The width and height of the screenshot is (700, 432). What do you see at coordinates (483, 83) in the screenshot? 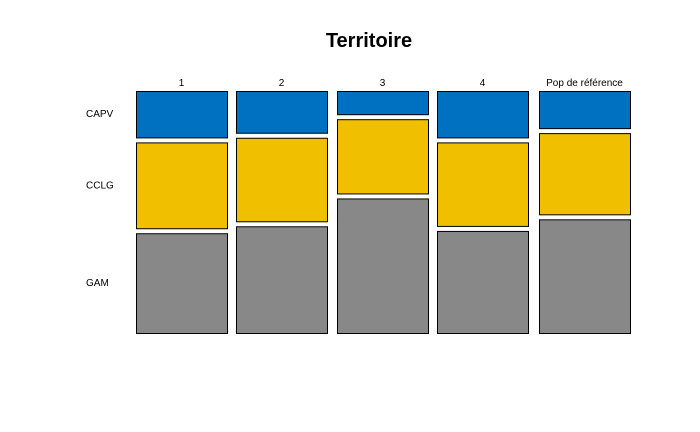
I see `column-label: 4` at bounding box center [483, 83].